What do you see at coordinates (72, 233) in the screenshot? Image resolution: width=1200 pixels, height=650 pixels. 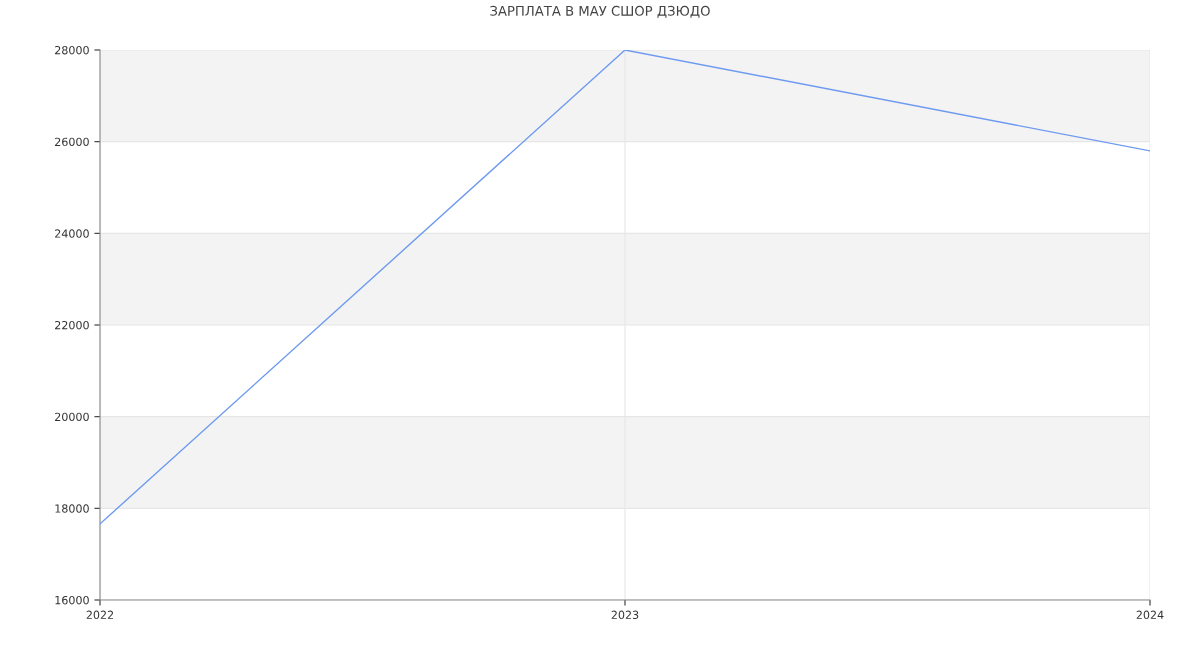 I see `y-tick-label: 24000` at bounding box center [72, 233].